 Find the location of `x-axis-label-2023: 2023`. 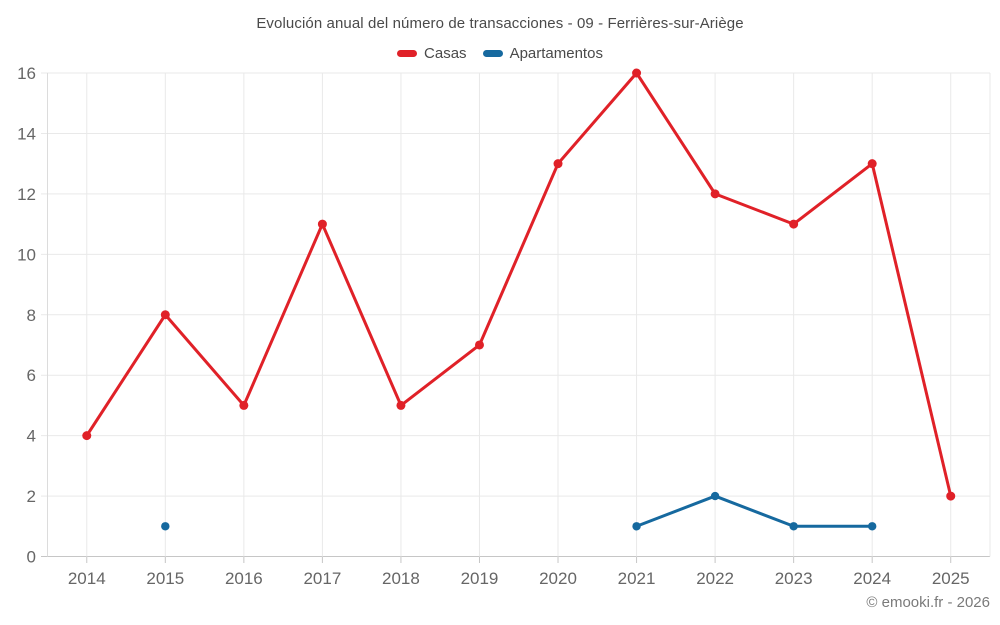

x-axis-label-2023: 2023 is located at coordinates (794, 578).